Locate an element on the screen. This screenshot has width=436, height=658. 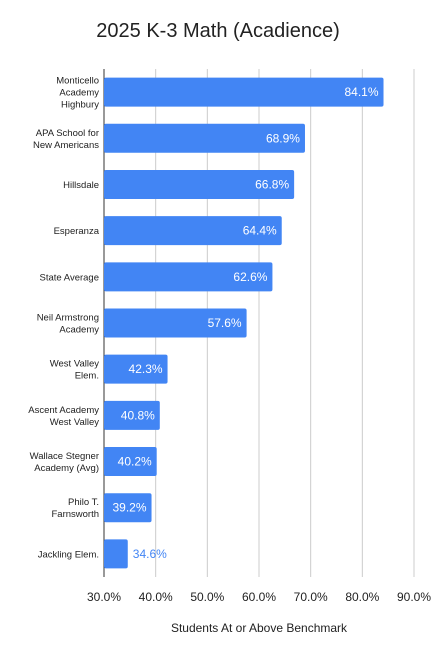
category-label-line: Academy (Avg) is located at coordinates (66, 468).